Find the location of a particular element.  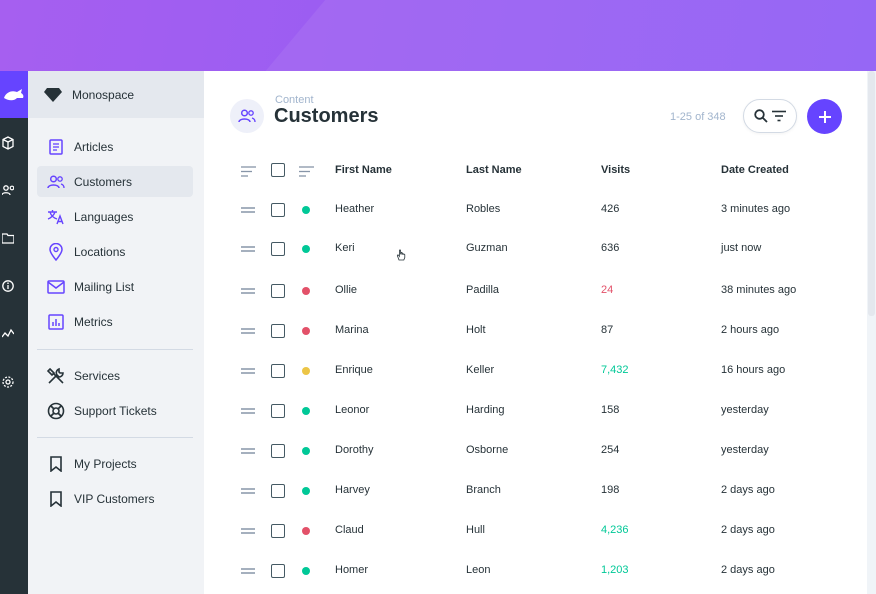

info-icon is located at coordinates (7, 286).